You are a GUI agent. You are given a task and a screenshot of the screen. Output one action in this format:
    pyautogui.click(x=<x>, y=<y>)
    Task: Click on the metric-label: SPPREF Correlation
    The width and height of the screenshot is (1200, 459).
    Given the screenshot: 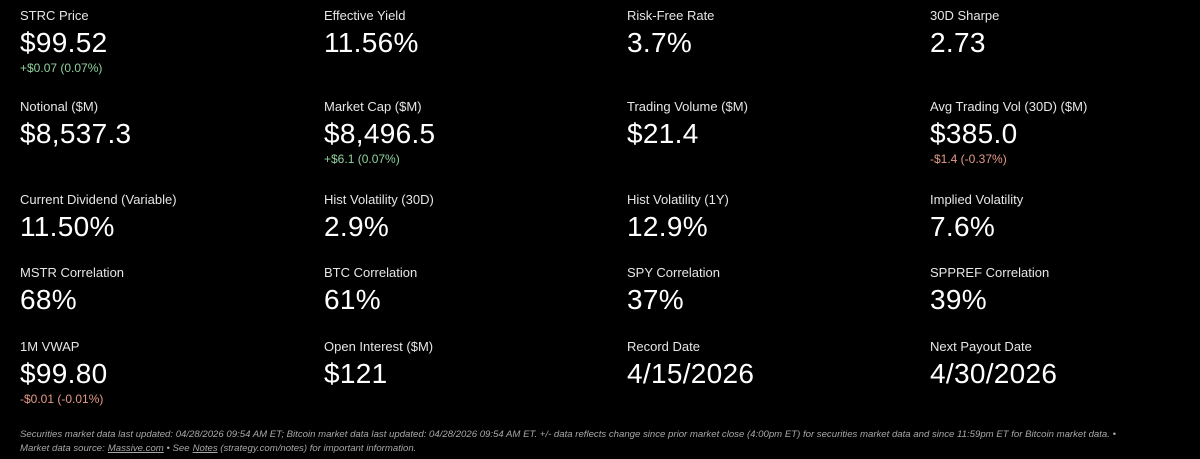 What is the action you would take?
    pyautogui.click(x=990, y=272)
    